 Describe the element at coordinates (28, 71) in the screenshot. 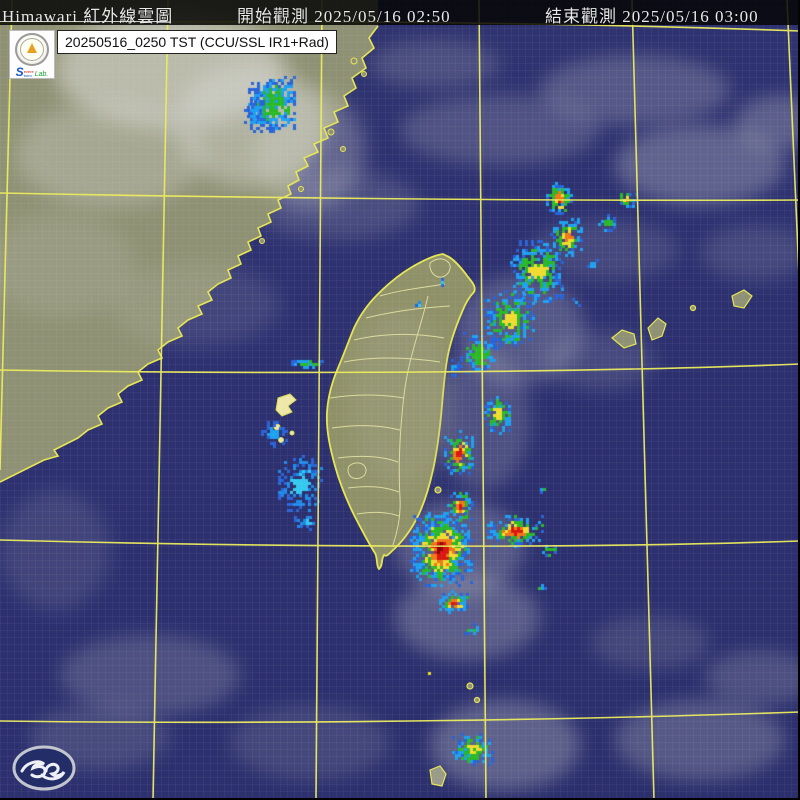

I see `wordmark-evere: evere` at that location.